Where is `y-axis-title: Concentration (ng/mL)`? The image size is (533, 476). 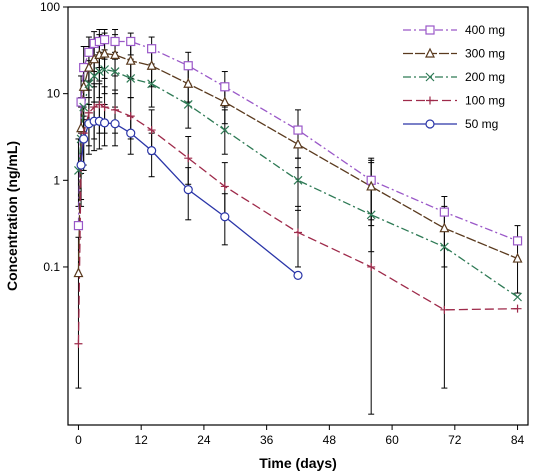
y-axis-title: Concentration (ng/mL) is located at coordinates (12, 216).